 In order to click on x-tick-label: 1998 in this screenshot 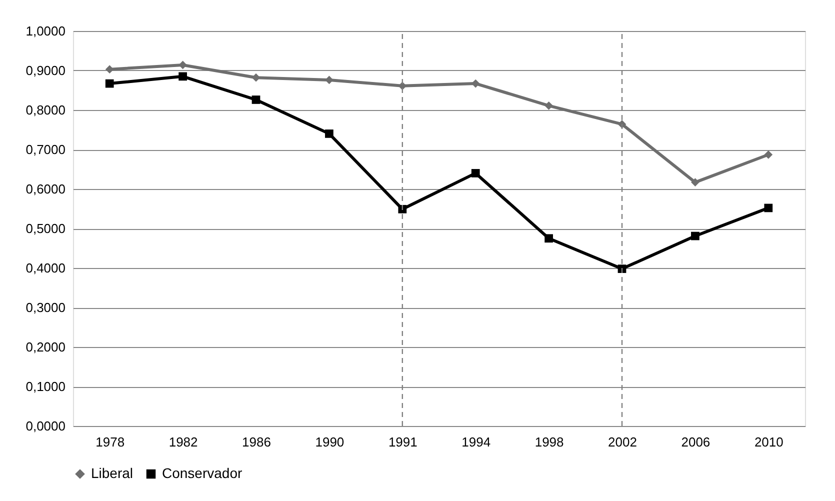, I will do `click(549, 442)`.